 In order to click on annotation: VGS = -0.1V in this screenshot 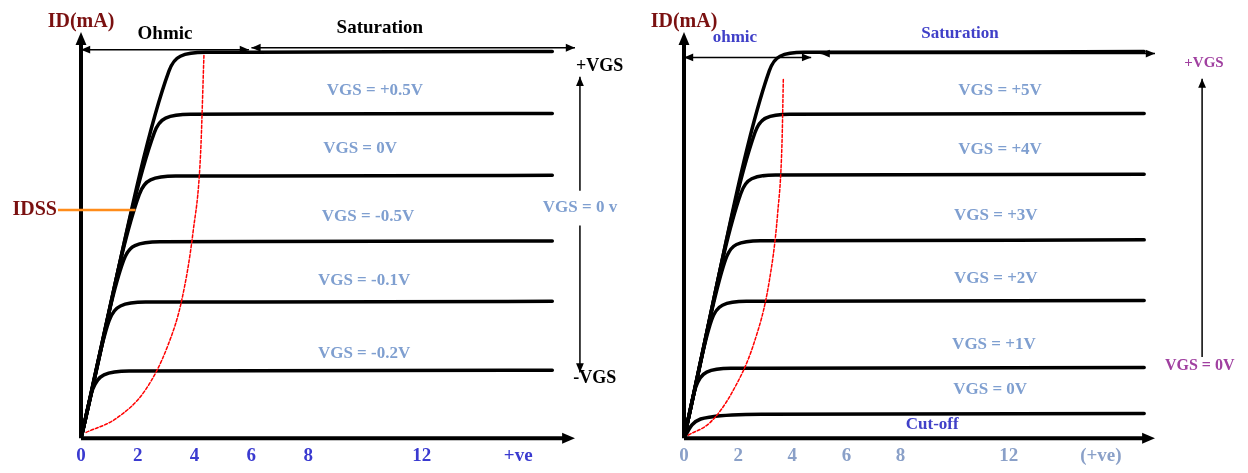, I will do `click(364, 279)`.